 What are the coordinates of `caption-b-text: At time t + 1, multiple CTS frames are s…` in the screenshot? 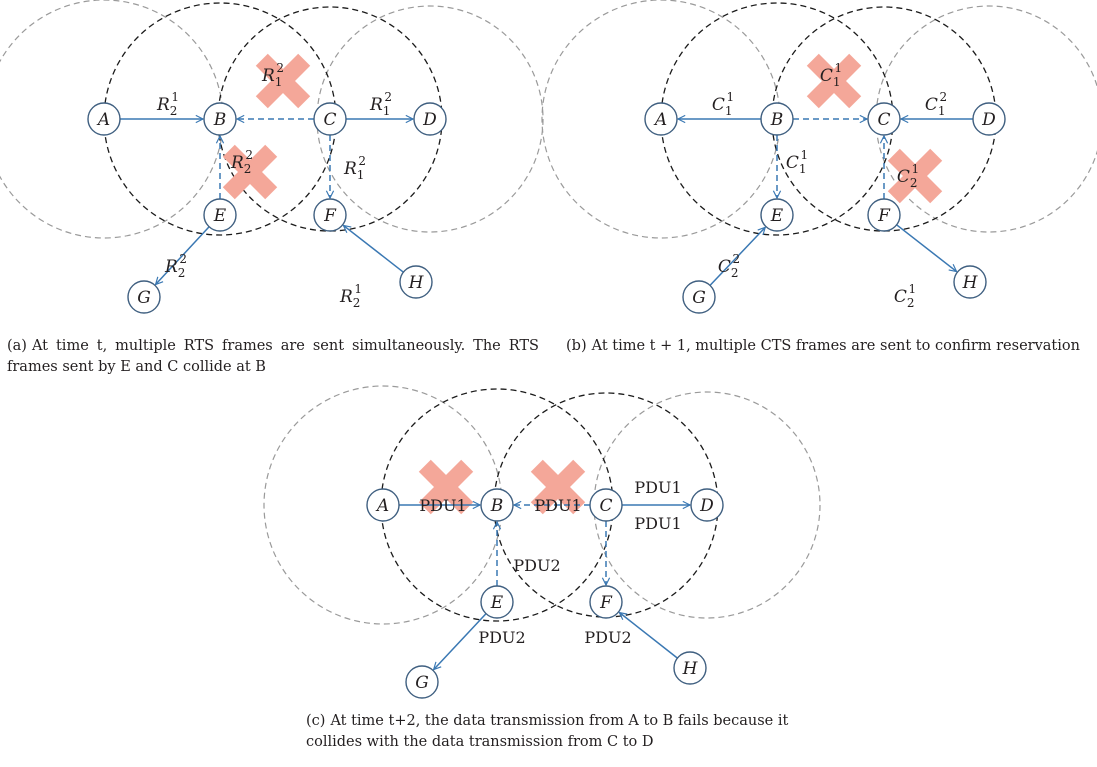 It's located at (836, 346).